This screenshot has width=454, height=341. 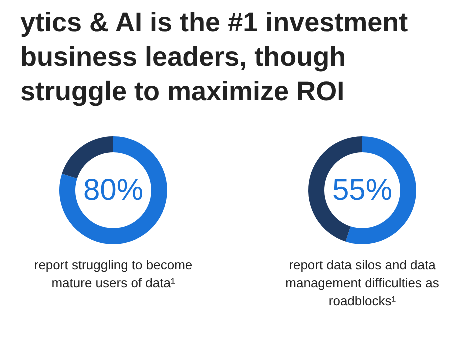 I want to click on text: report data silos and data management difficulties as roadblocks¹, so click(x=363, y=283).